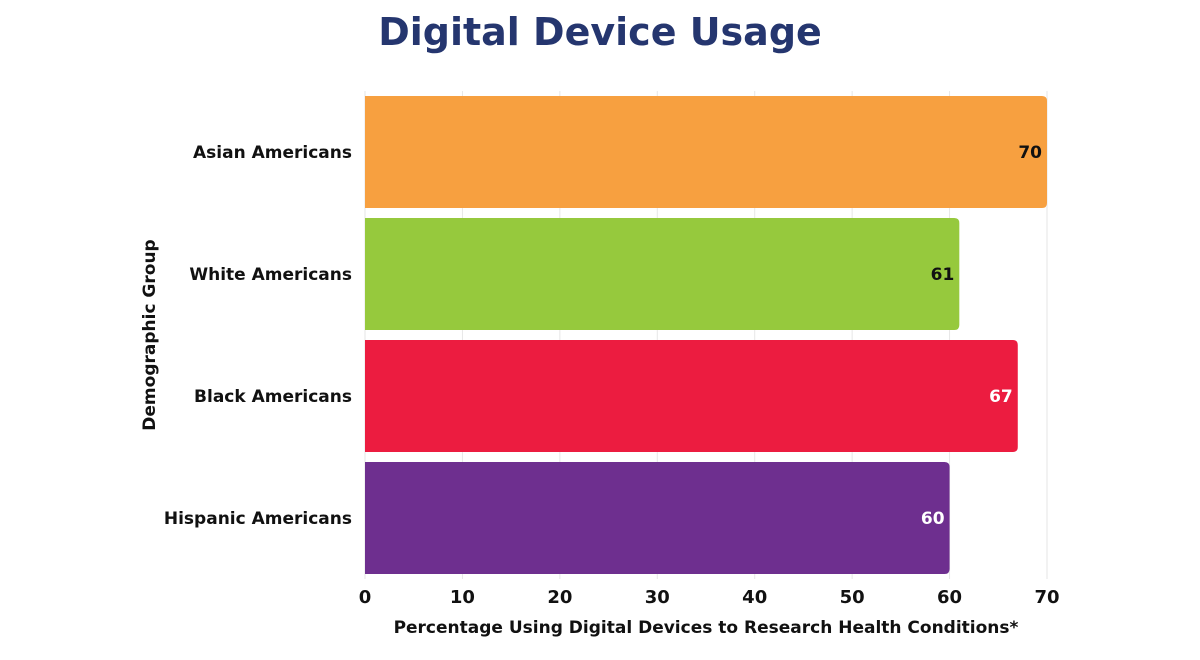 This screenshot has height=660, width=1200. I want to click on x-tick-label: 20, so click(559, 597).